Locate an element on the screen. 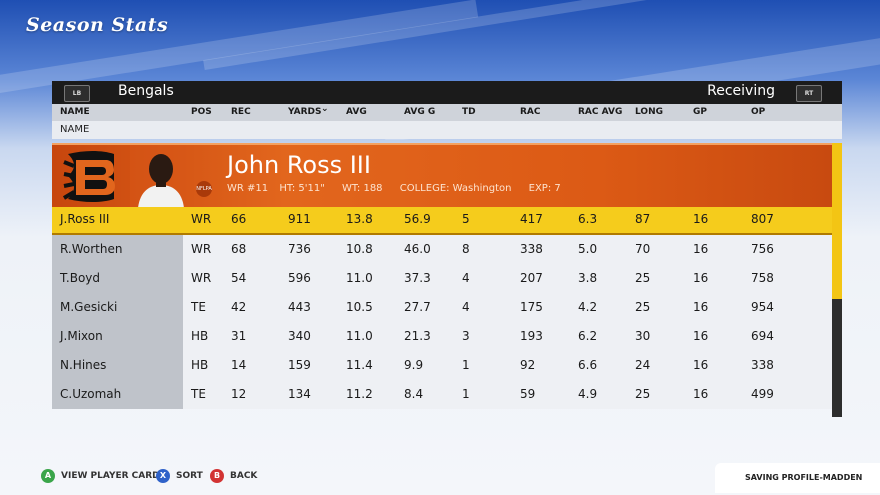  cell-name: T.Boyd is located at coordinates (80, 278).